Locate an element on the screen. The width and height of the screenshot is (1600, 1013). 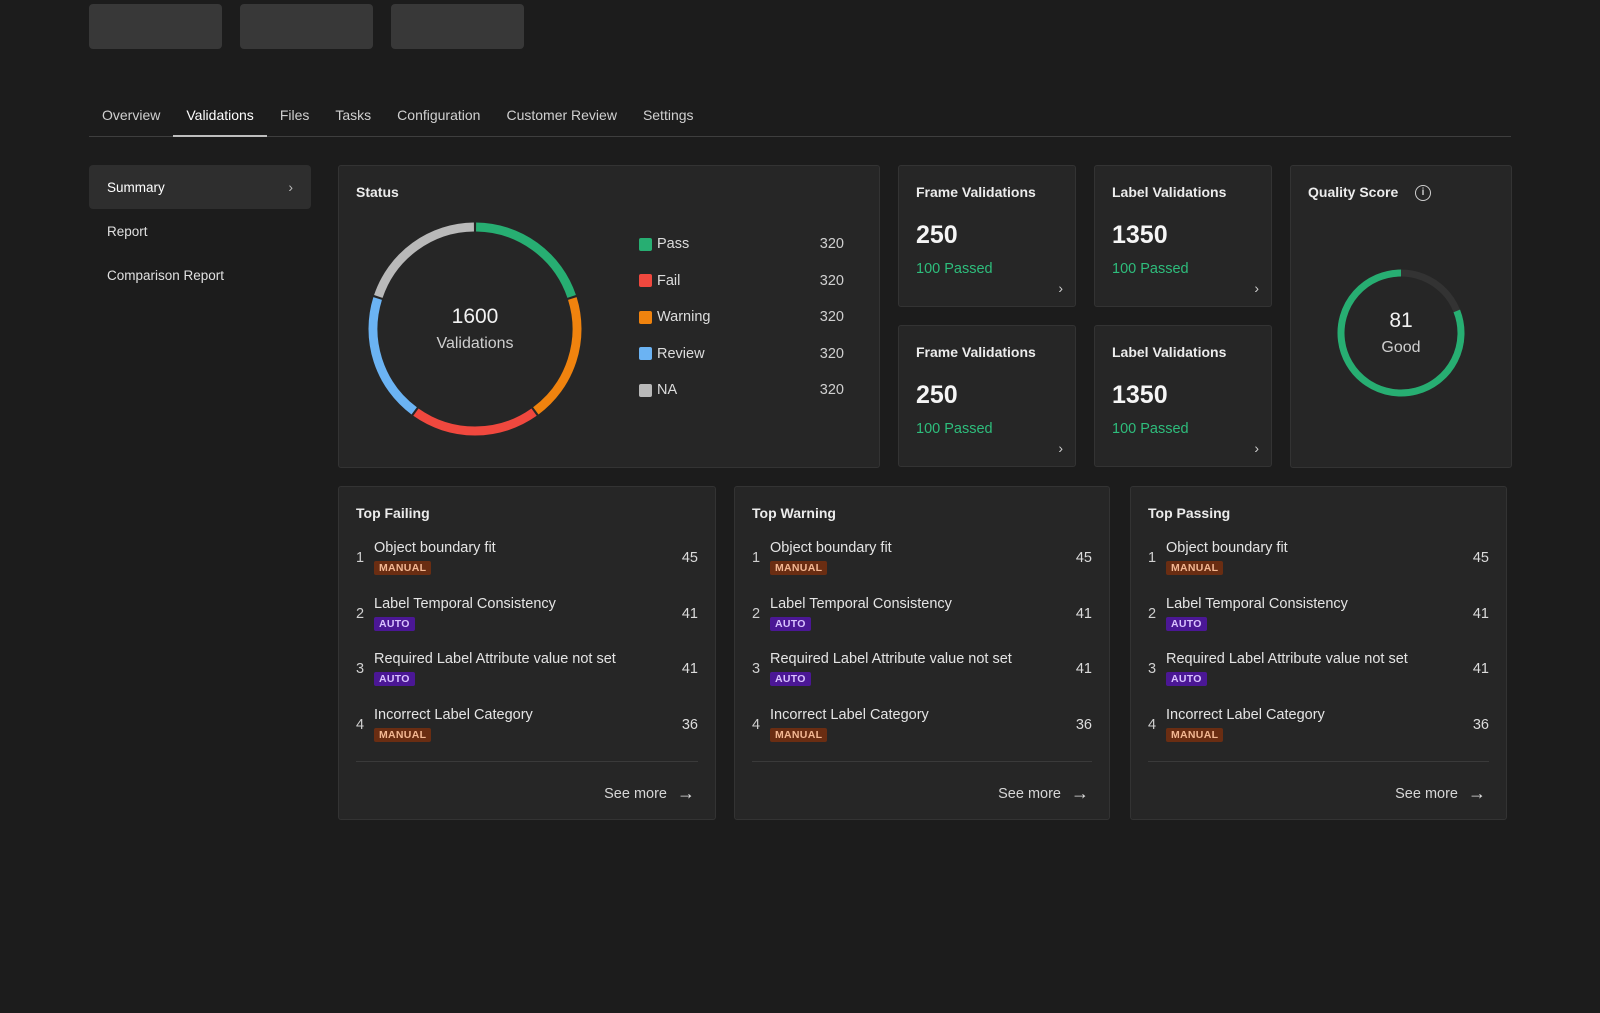
legend-label: Warning is located at coordinates (684, 317).